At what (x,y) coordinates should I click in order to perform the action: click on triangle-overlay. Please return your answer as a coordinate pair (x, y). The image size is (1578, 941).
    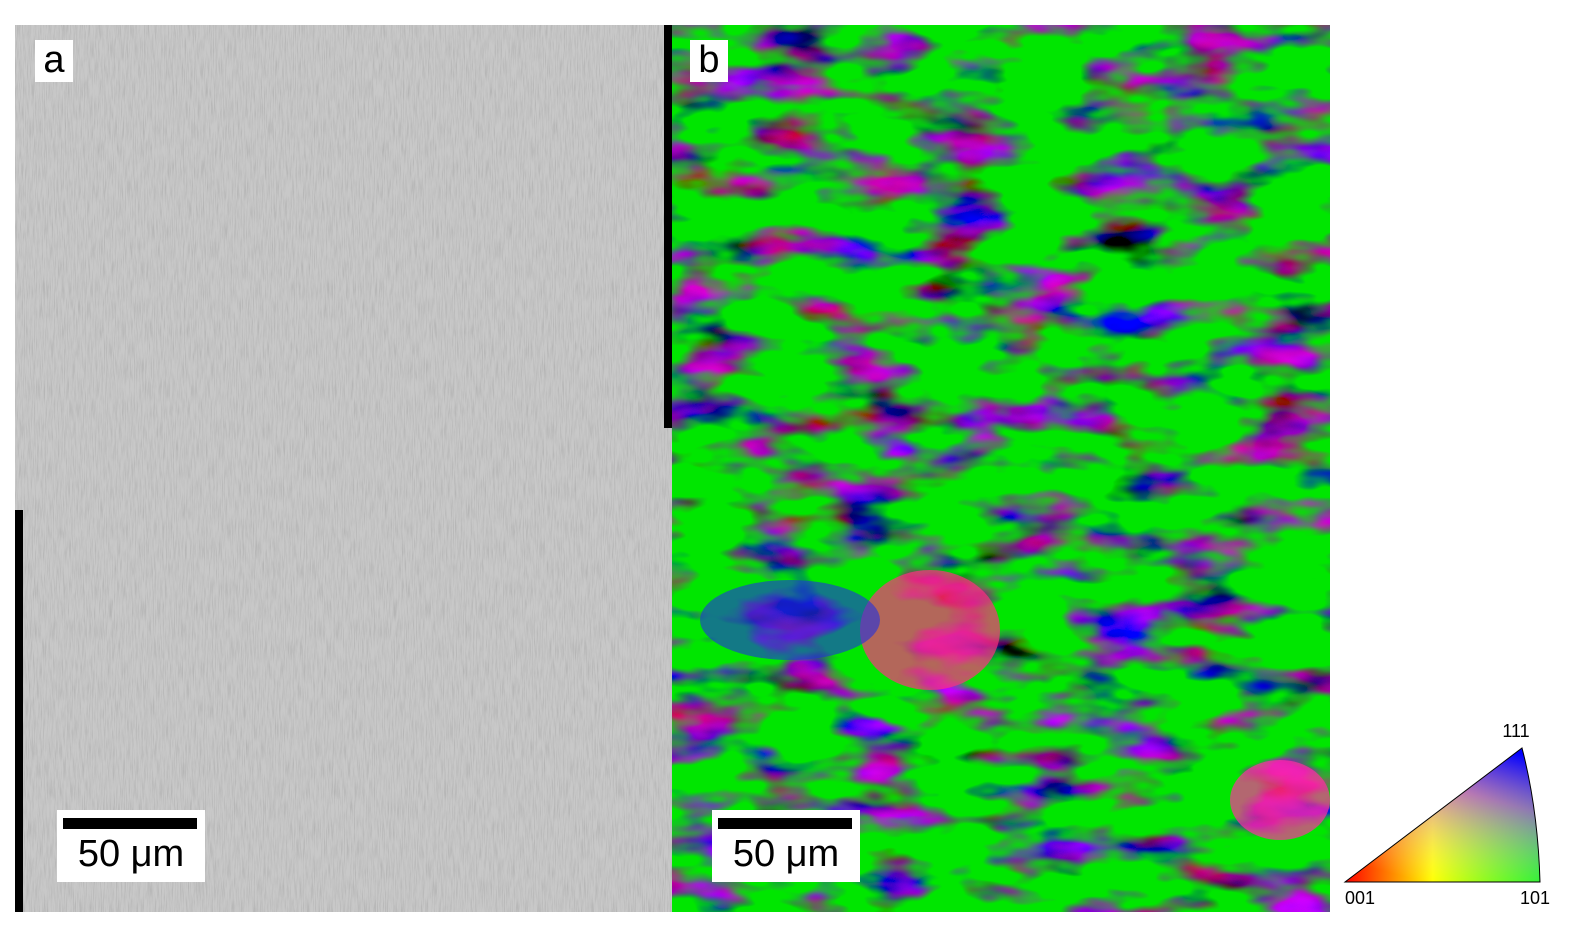
    Looking at the image, I should click on (1442, 815).